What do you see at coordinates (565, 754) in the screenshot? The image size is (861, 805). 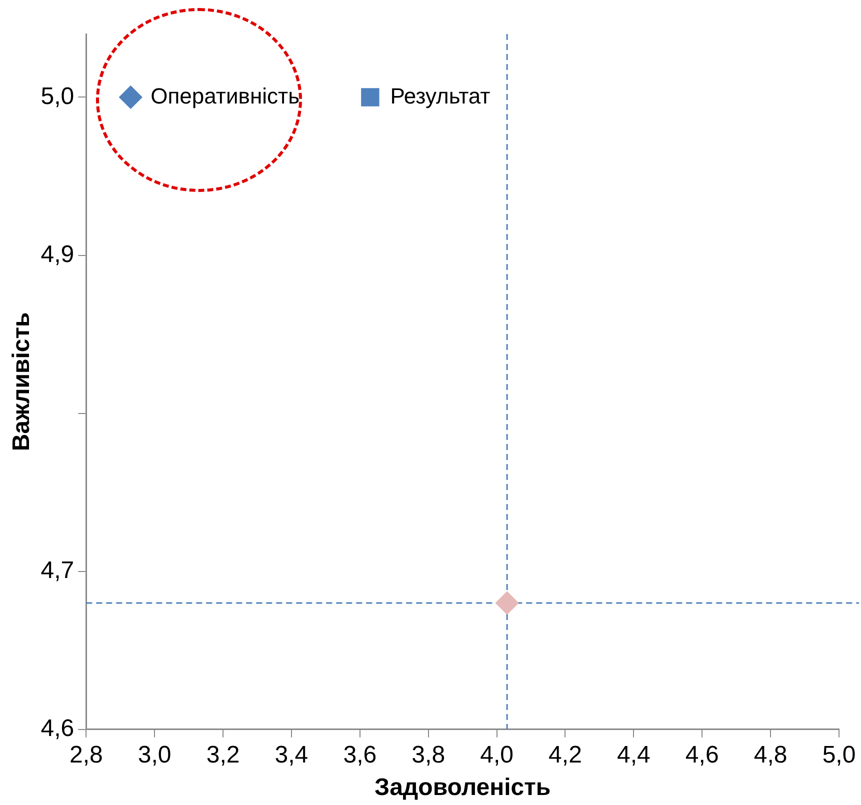 I see `x-tick-label: 4,2` at bounding box center [565, 754].